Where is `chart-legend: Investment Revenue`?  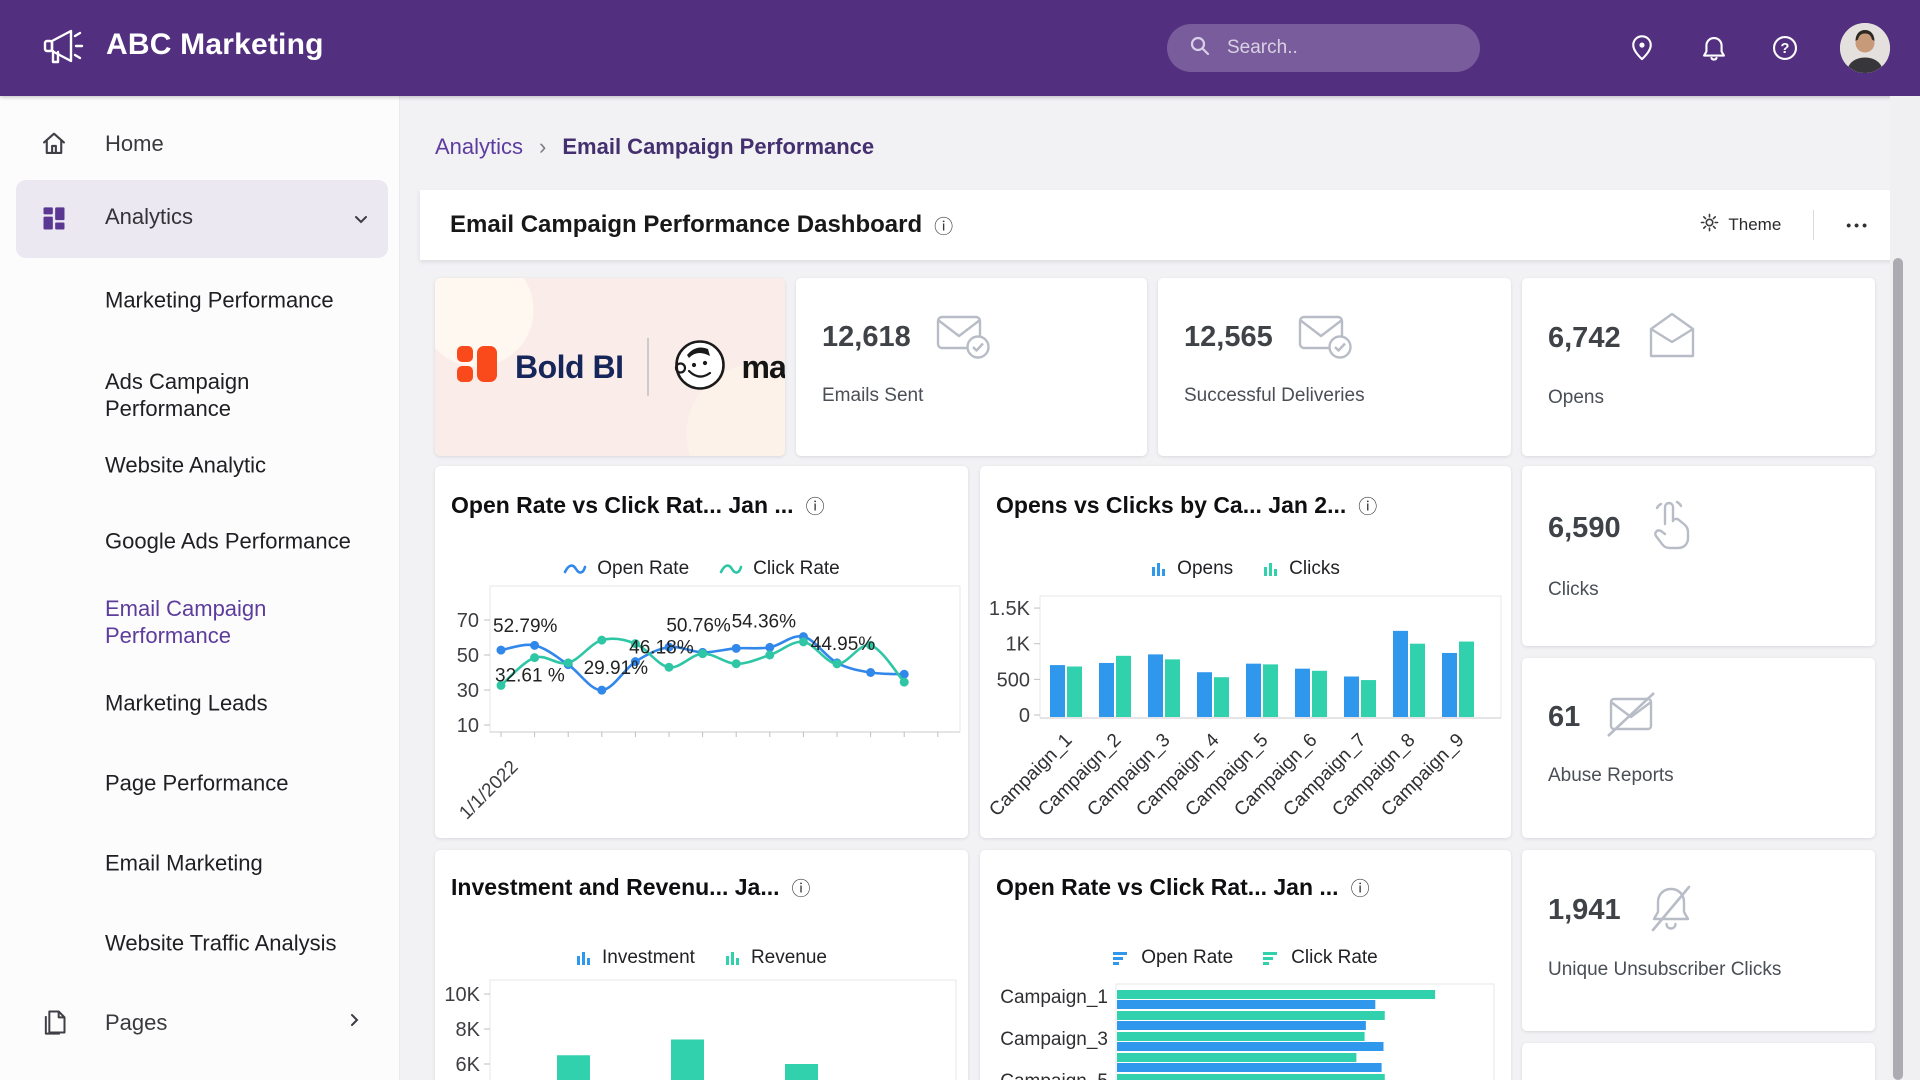 chart-legend: Investment Revenue is located at coordinates (701, 958).